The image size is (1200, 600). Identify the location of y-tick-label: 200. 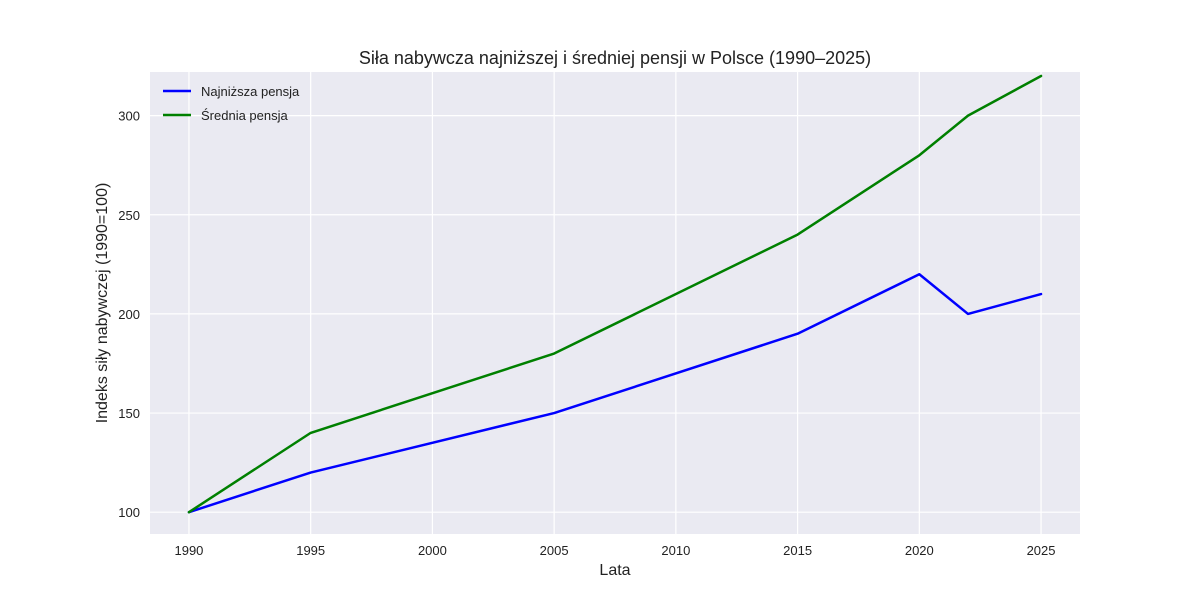
(129, 314).